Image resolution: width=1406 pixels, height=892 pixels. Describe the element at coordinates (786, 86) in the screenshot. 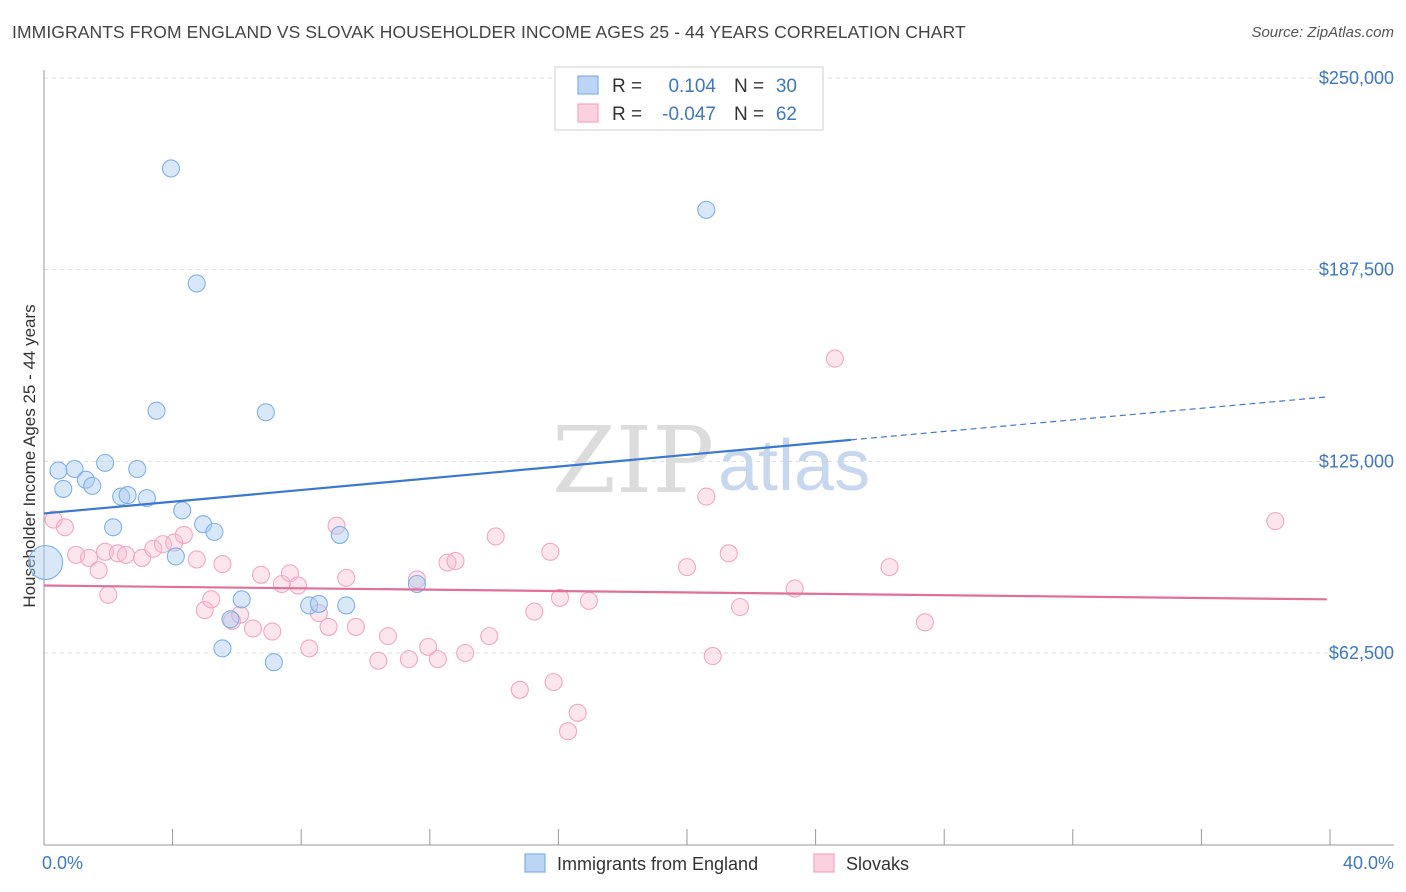

I see `legend-n-value-england: 30` at that location.